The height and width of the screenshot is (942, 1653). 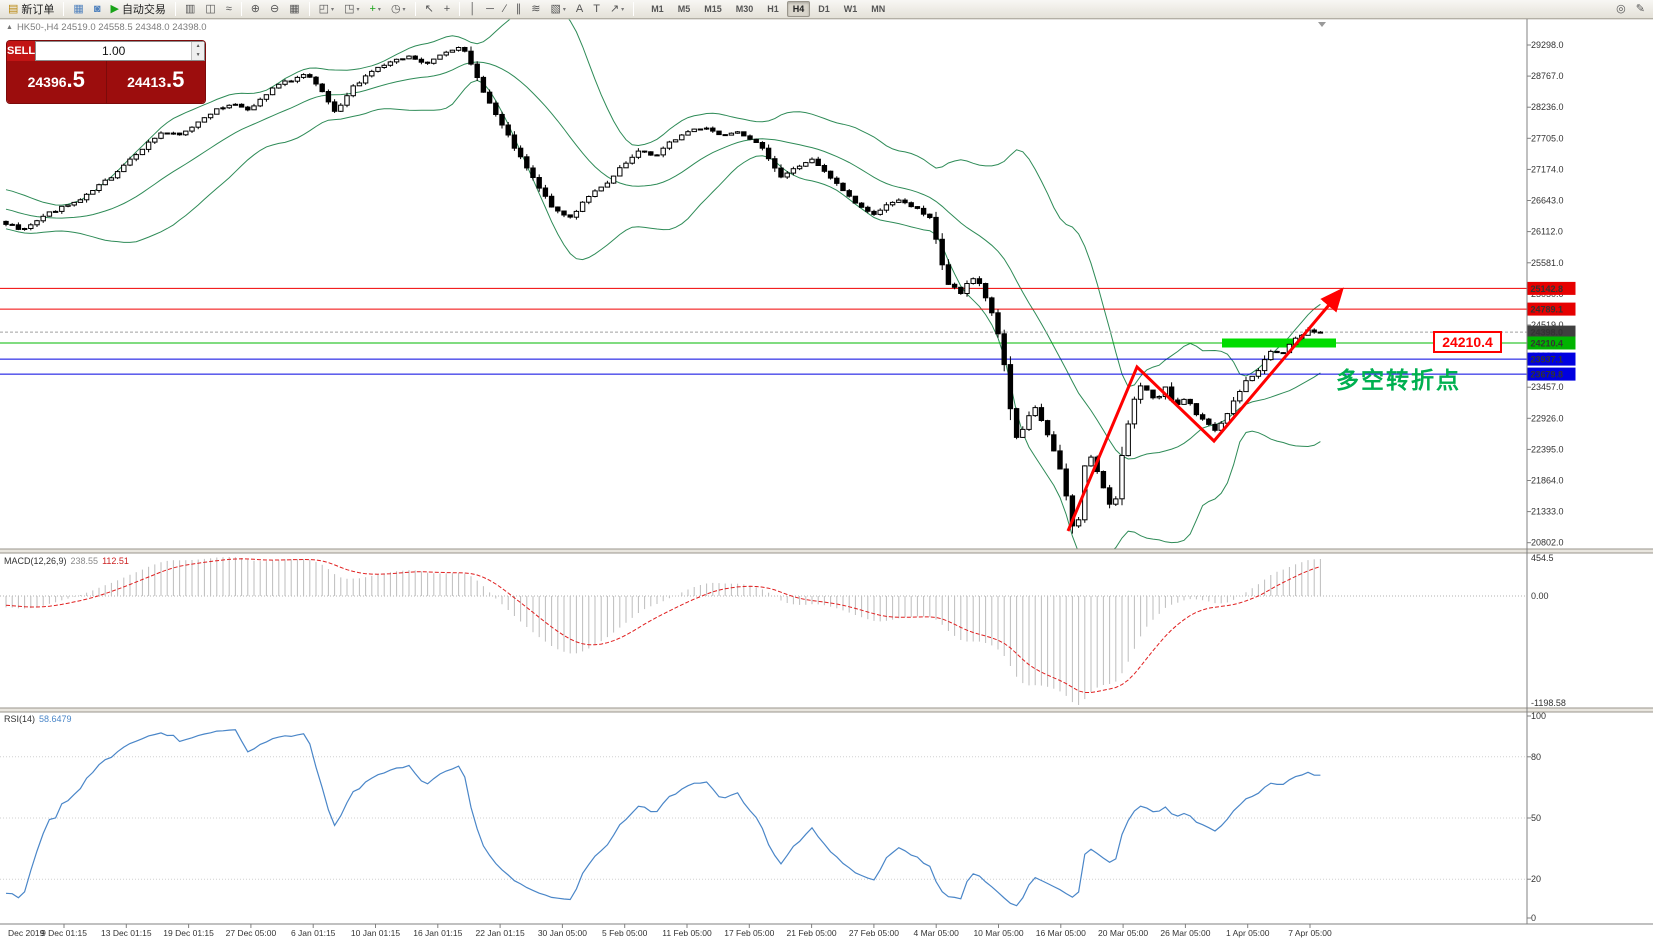 What do you see at coordinates (1547, 45) in the screenshot?
I see `svg-text: 29298.0` at bounding box center [1547, 45].